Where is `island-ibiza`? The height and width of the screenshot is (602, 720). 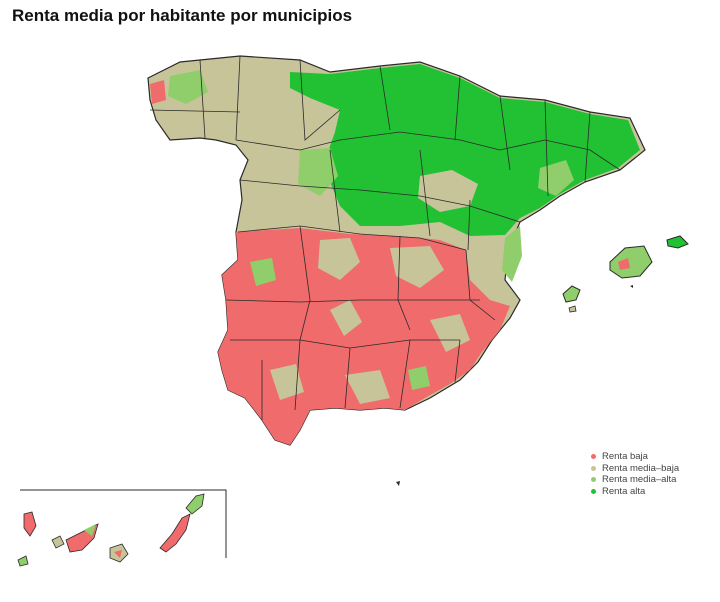
island-ibiza is located at coordinates (571, 294).